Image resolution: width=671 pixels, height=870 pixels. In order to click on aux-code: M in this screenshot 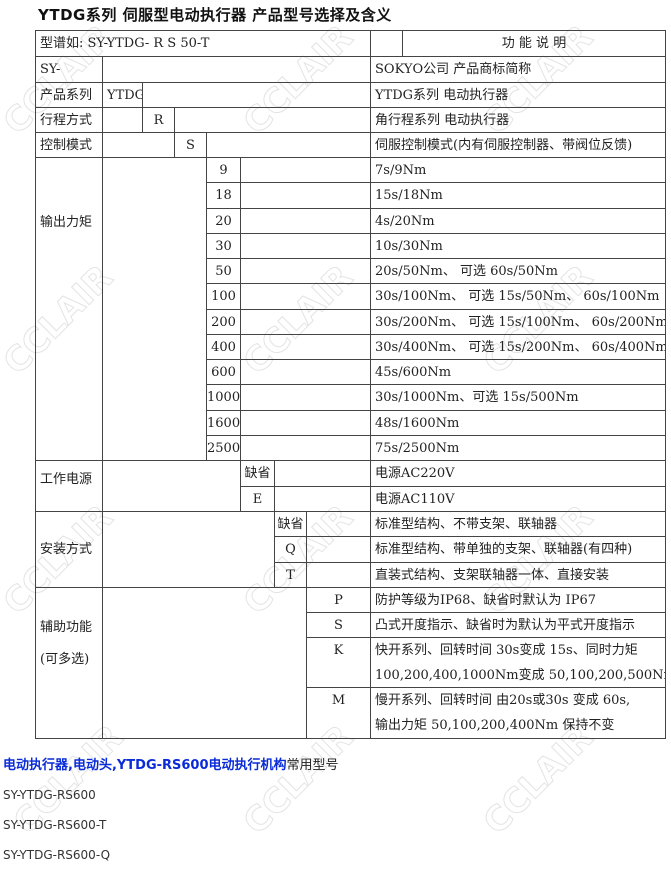, I will do `click(338, 712)`.